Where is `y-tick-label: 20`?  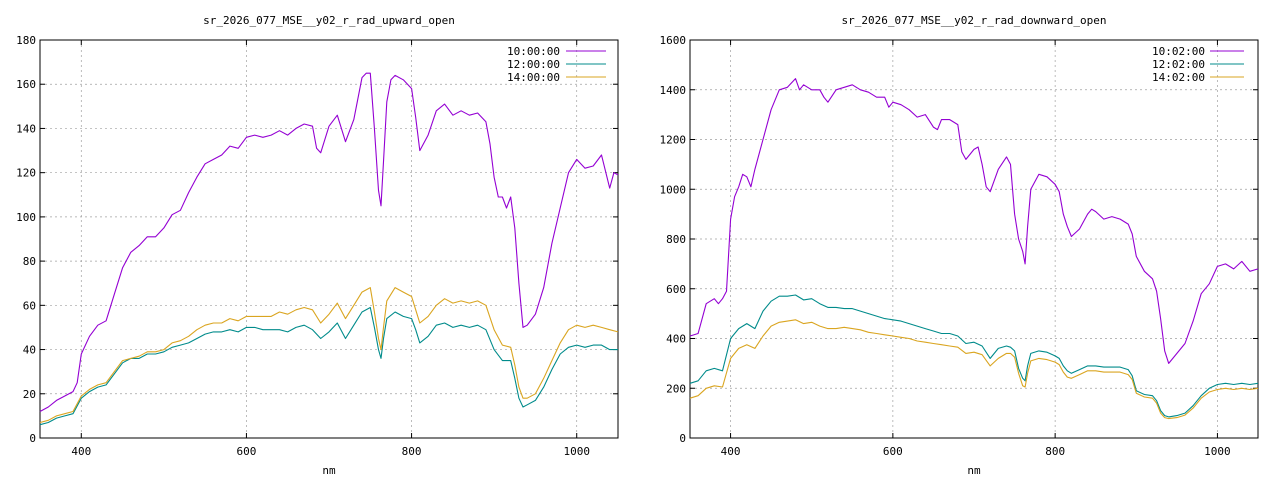
y-tick-label: 20 is located at coordinates (29, 394).